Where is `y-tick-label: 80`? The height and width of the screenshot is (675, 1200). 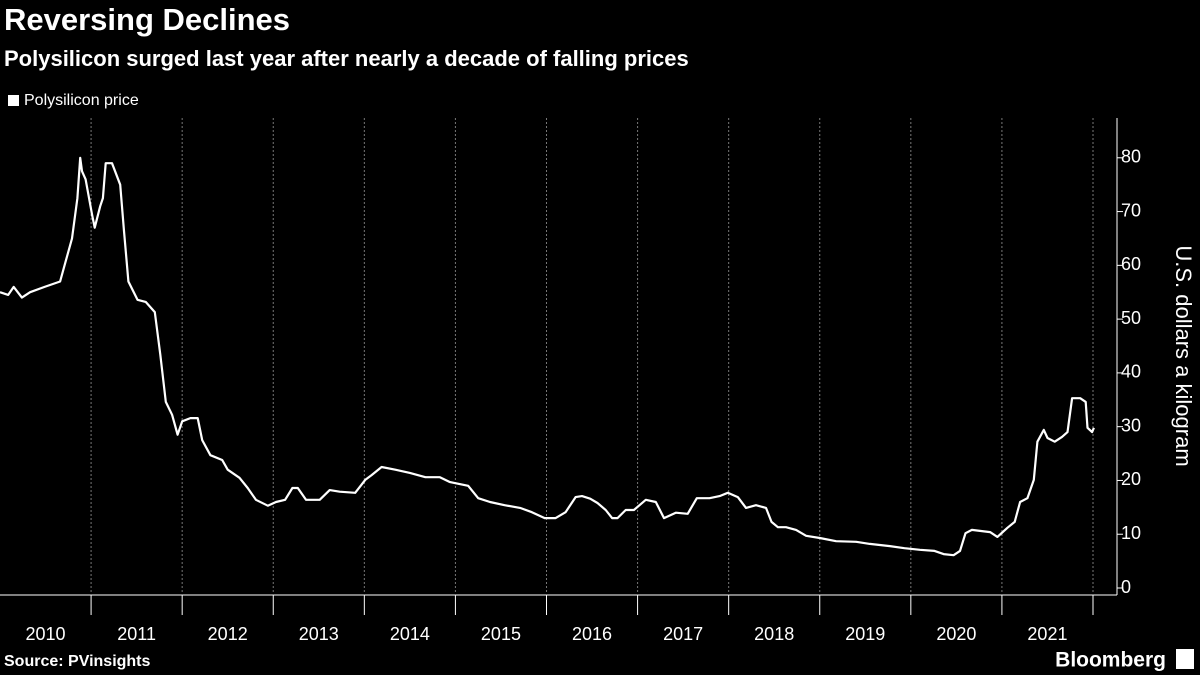 y-tick-label: 80 is located at coordinates (1131, 157).